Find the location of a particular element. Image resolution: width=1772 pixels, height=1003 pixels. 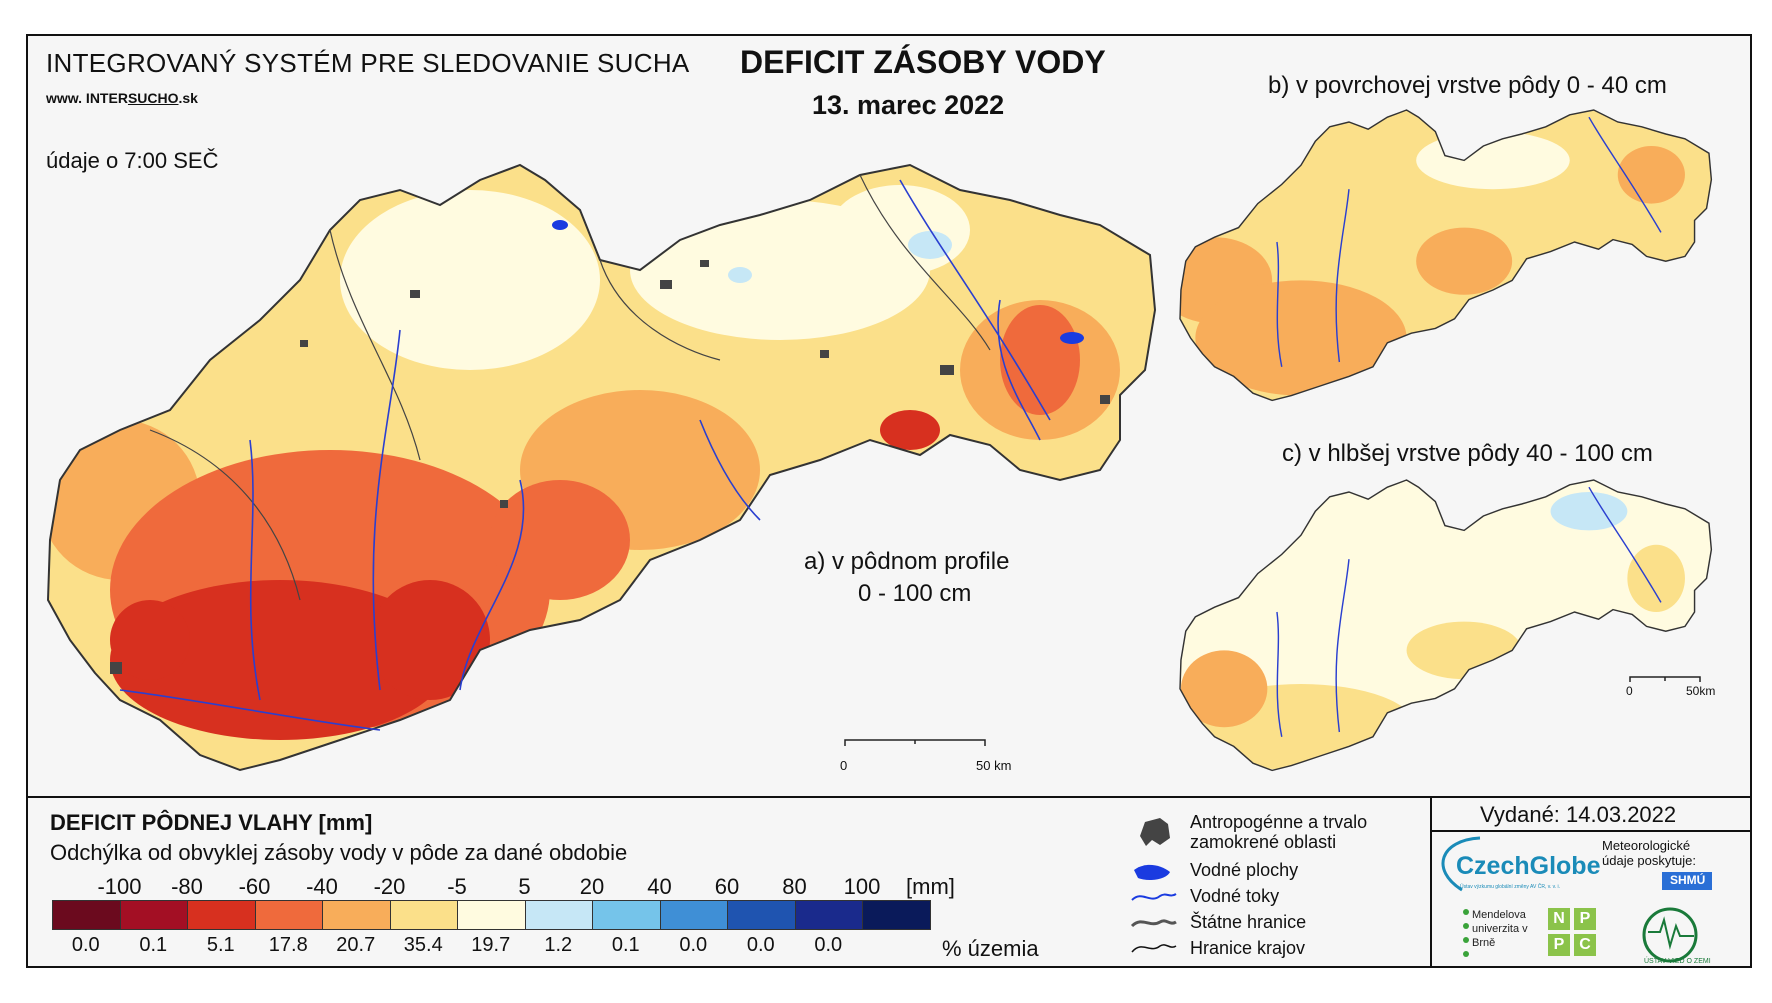

area-percent: 5.1 is located at coordinates (220, 945).